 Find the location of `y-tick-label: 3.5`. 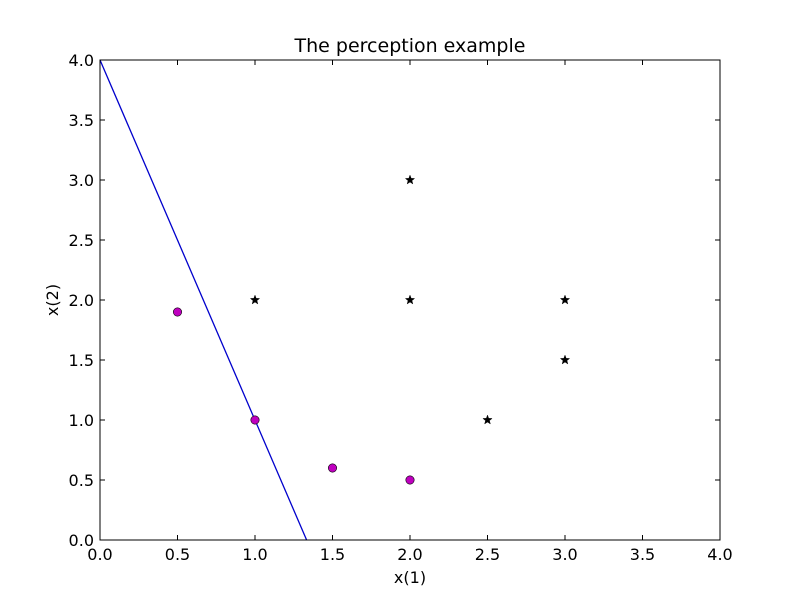

y-tick-label: 3.5 is located at coordinates (81, 120).